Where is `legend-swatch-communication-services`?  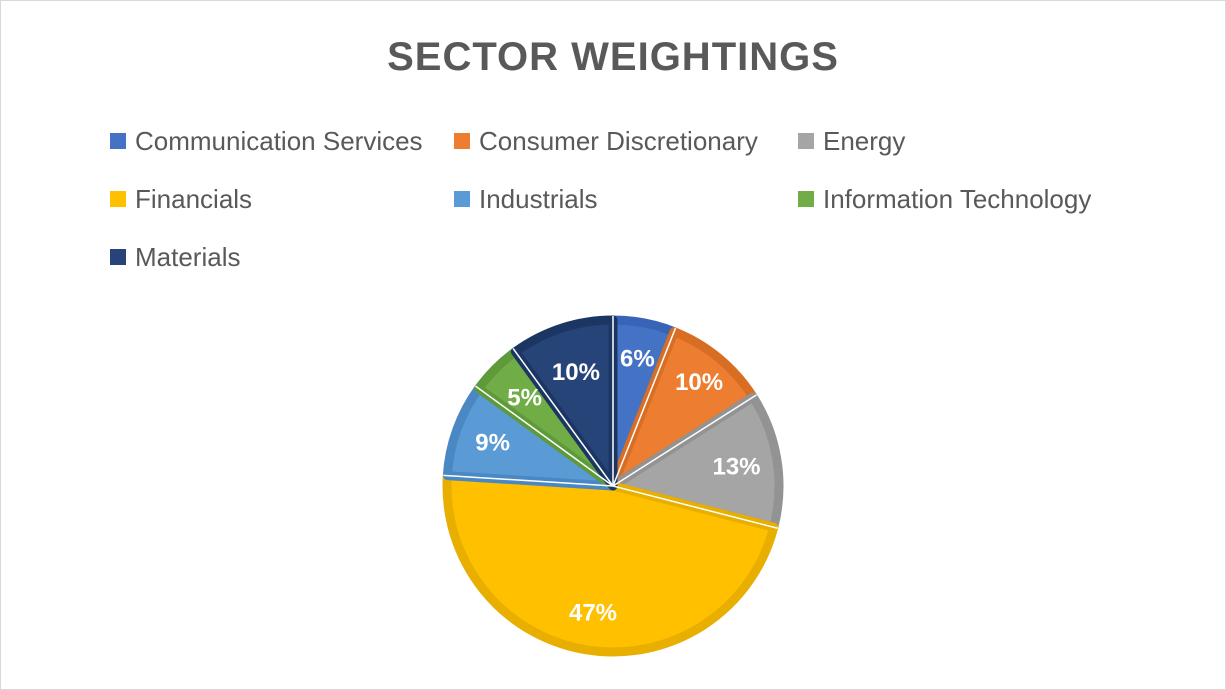 legend-swatch-communication-services is located at coordinates (118, 141).